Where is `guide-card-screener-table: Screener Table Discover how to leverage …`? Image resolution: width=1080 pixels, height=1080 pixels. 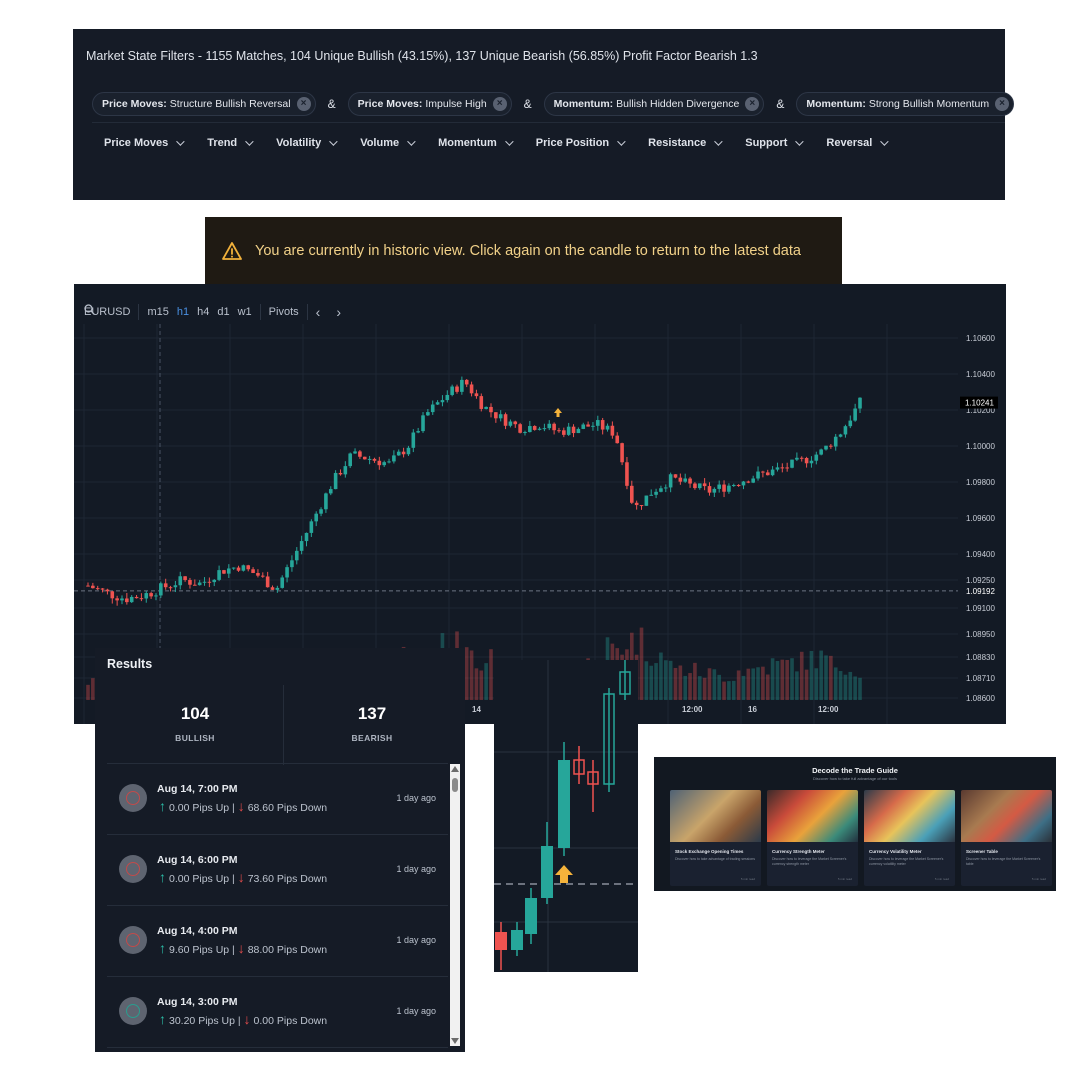
guide-card-screener-table: Screener Table Discover how to leverage … is located at coordinates (1006, 838).